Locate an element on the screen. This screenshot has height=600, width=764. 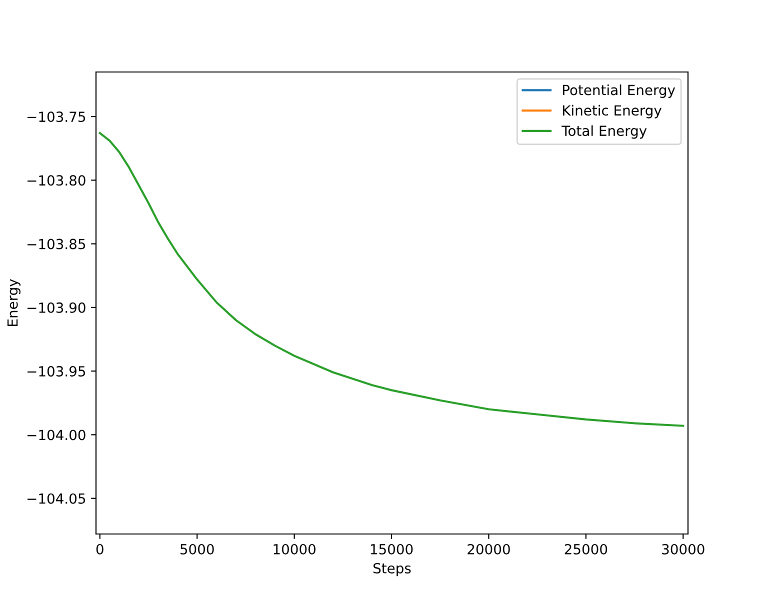
y-tick-label: −103.90 is located at coordinates (57, 307).